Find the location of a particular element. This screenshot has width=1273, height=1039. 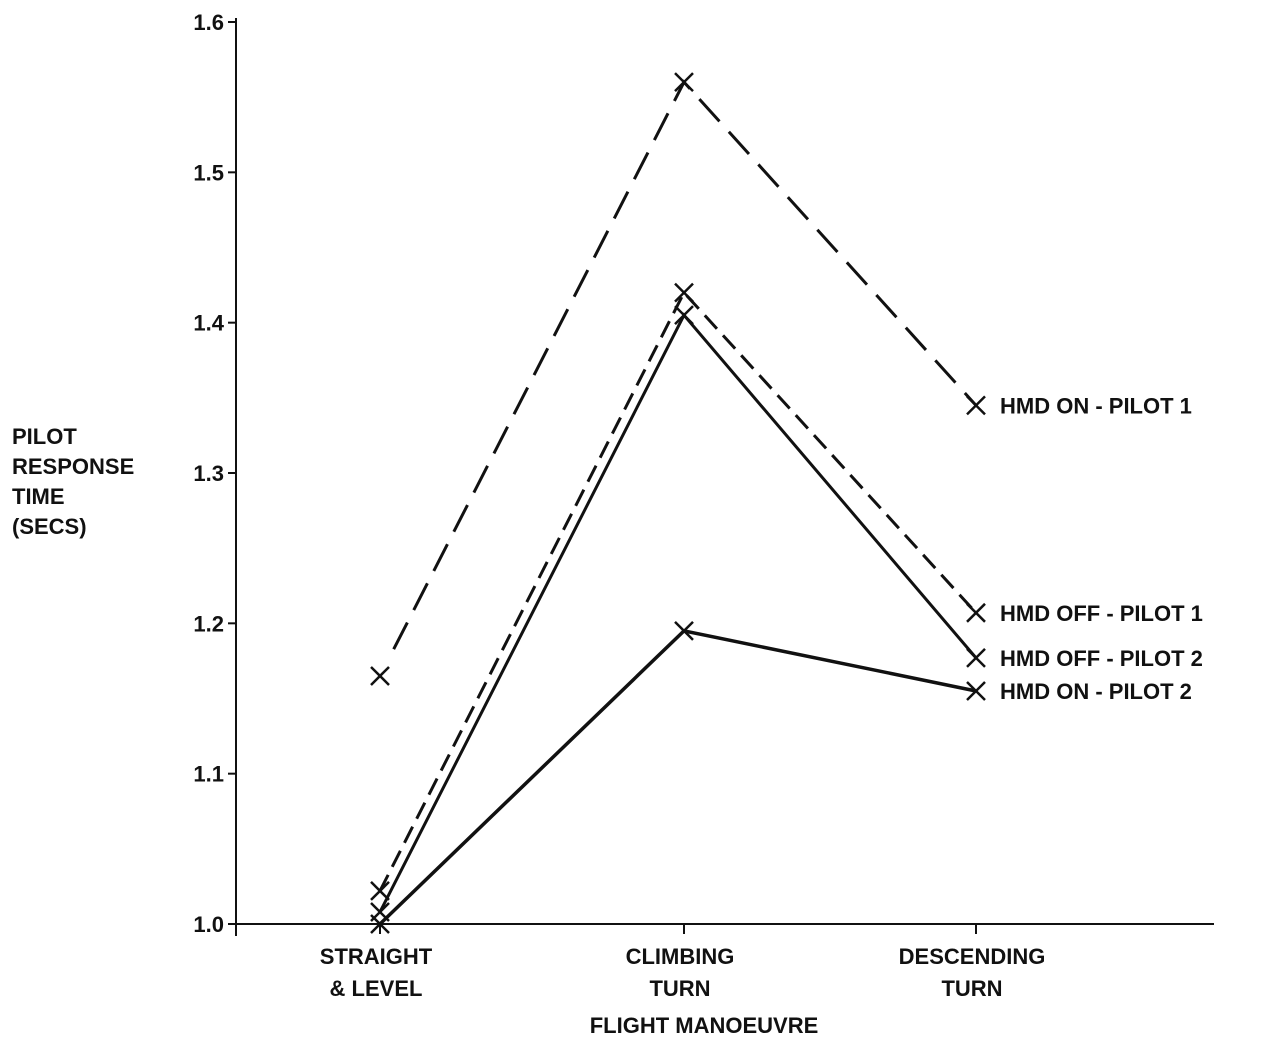

series-label: HMD ON - PILOT 2 is located at coordinates (1096, 691).